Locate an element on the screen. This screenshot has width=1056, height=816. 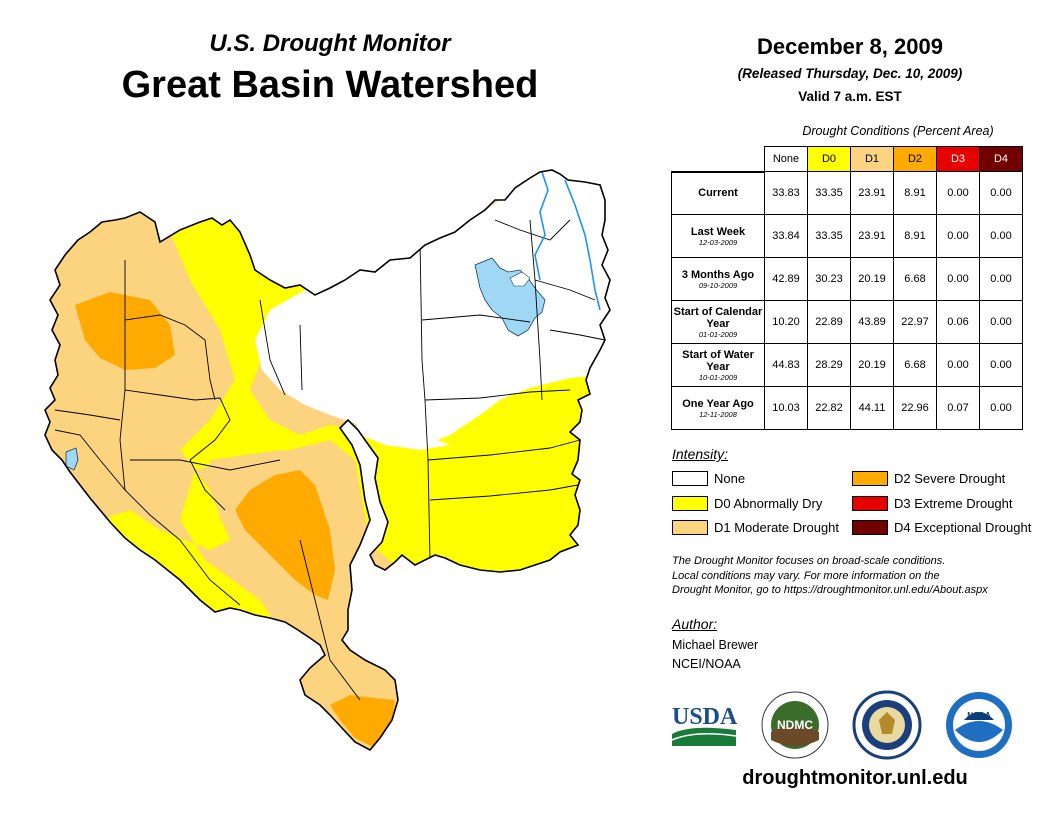
table-row: Current 33.83 33.35 23.91 8.91 0.00 0.00 is located at coordinates (847, 193).